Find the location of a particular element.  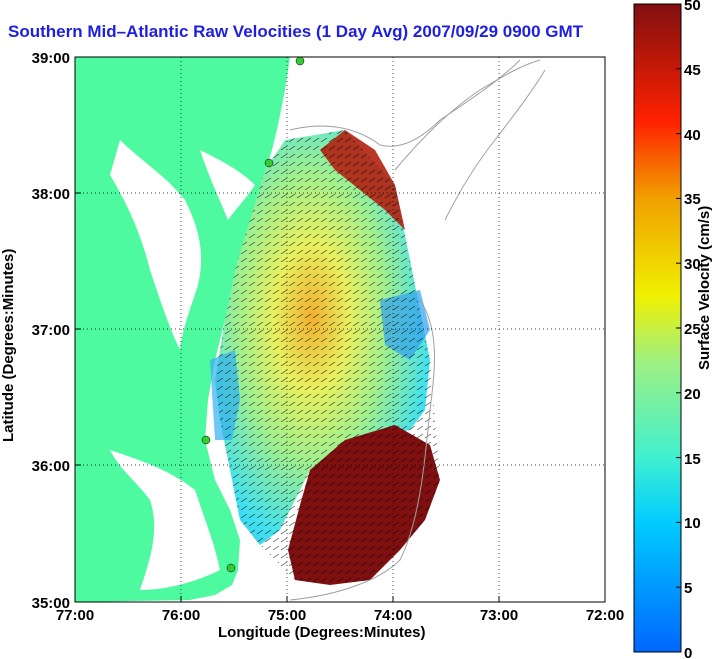

x-tick-label: 77:00 is located at coordinates (75, 615).